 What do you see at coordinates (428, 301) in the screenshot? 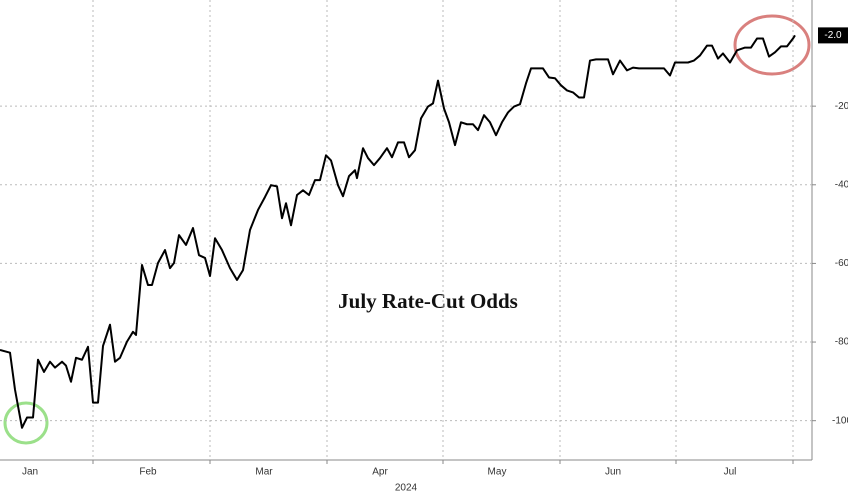
I see `chart-title: July Rate-Cut Odds` at bounding box center [428, 301].